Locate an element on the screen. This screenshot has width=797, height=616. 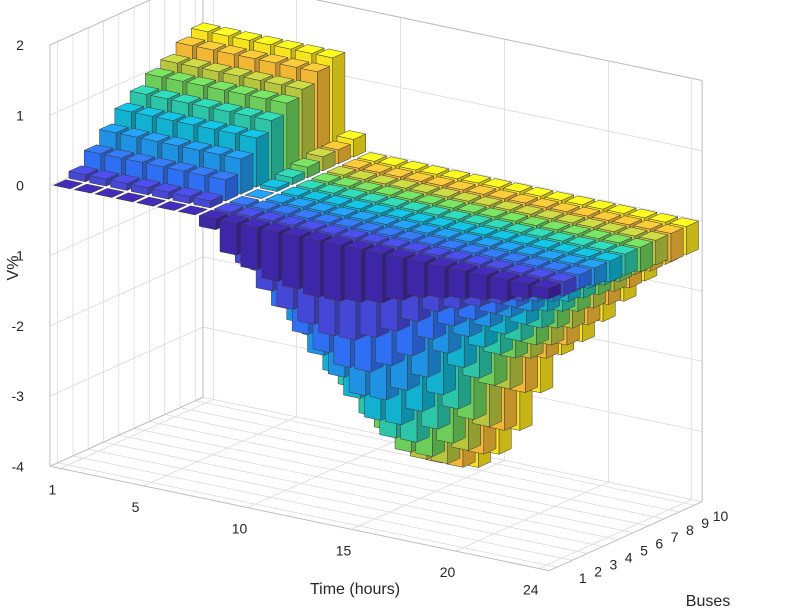
z-tick-label: -3 is located at coordinates (17, 396).